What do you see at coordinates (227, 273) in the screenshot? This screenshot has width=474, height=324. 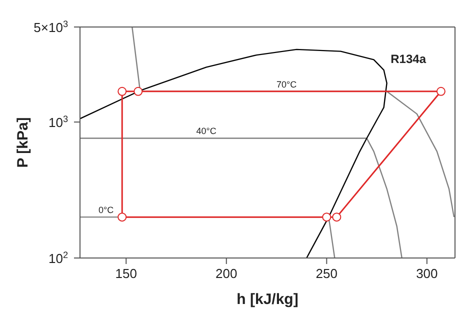 I see `x-tick-label: 200` at bounding box center [227, 273].